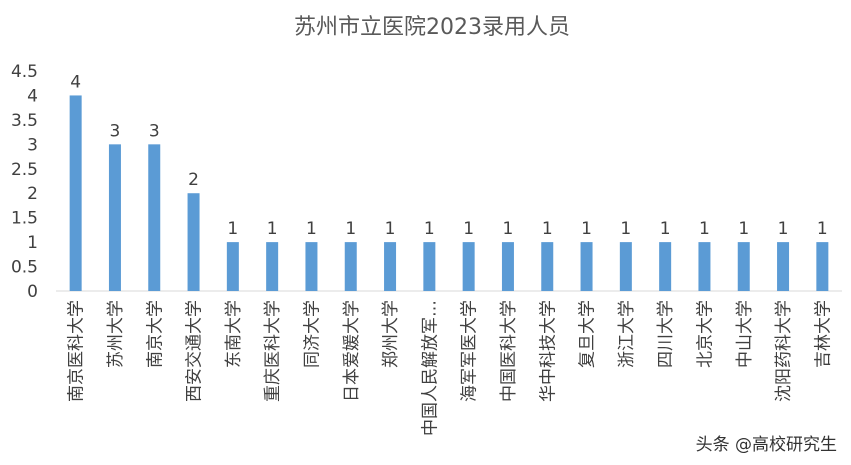  What do you see at coordinates (391, 334) in the screenshot?
I see `category-label: 郑州大学` at bounding box center [391, 334].